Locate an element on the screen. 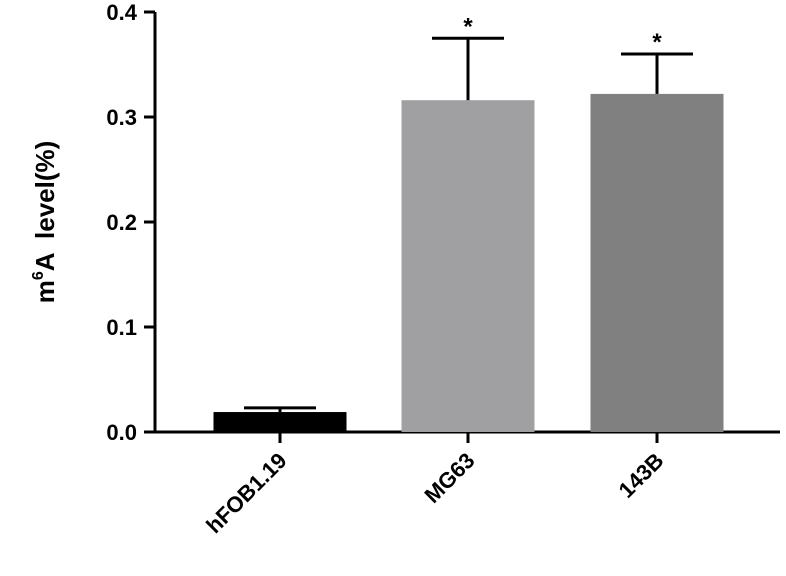 The image size is (786, 576). y-axis-label-rest: A level(%) is located at coordinates (45, 206).